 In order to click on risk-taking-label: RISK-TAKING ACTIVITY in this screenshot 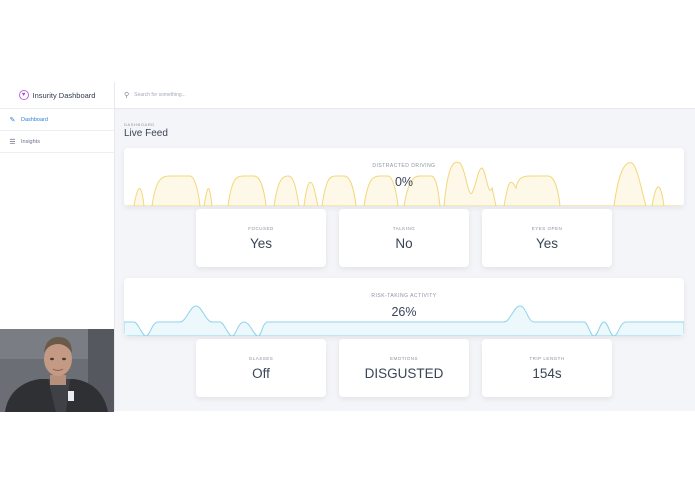, I will do `click(404, 296)`.